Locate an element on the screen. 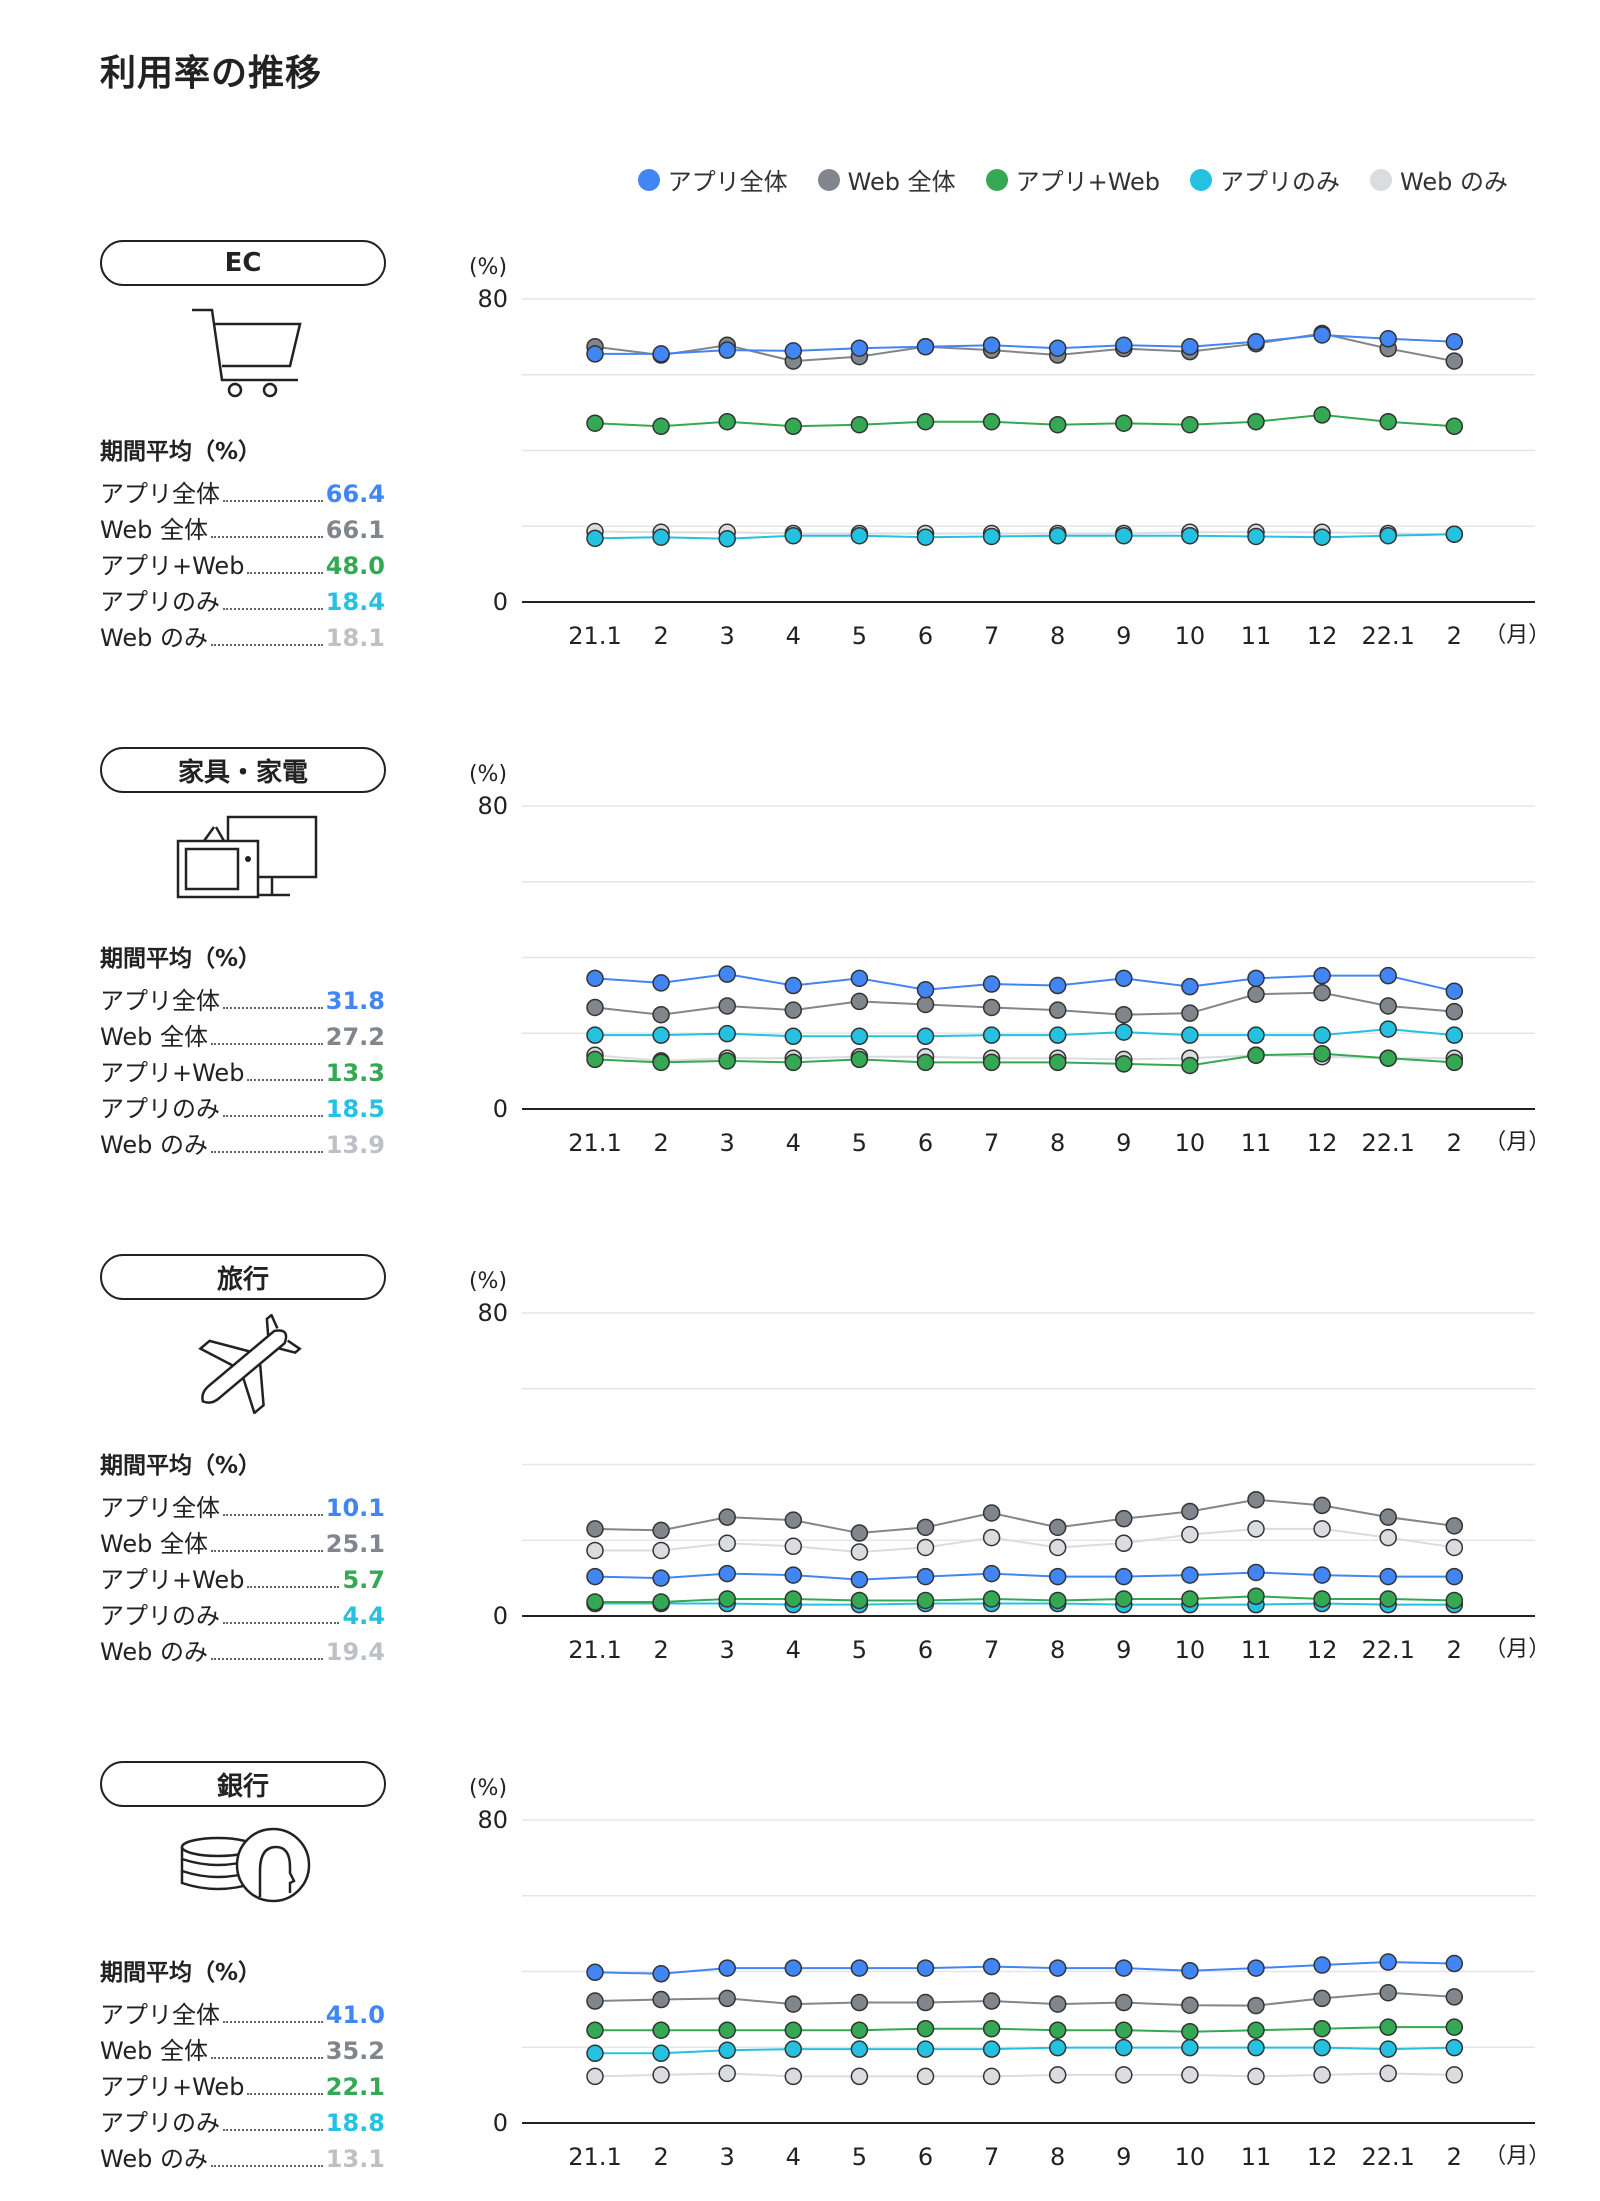 Image resolution: width=1600 pixels, height=2201 pixels. average-row: Web 全体 27.2 is located at coordinates (242, 1035).